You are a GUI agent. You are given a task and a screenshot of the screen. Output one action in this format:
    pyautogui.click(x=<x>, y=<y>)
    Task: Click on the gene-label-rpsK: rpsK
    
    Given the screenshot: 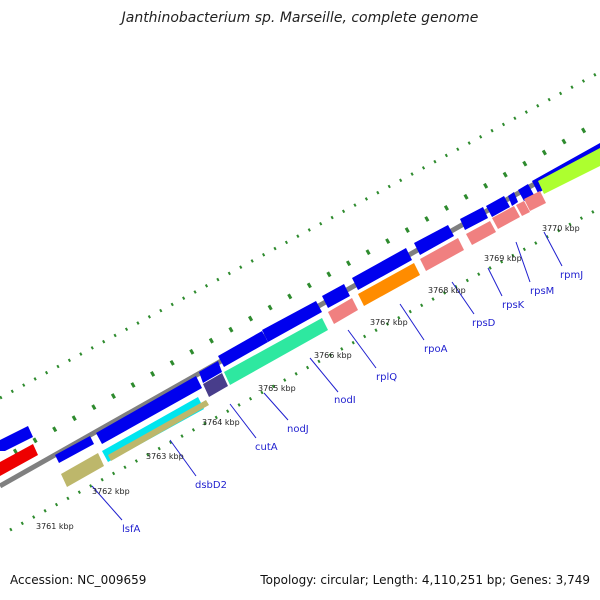 What is the action you would take?
    pyautogui.click(x=513, y=305)
    